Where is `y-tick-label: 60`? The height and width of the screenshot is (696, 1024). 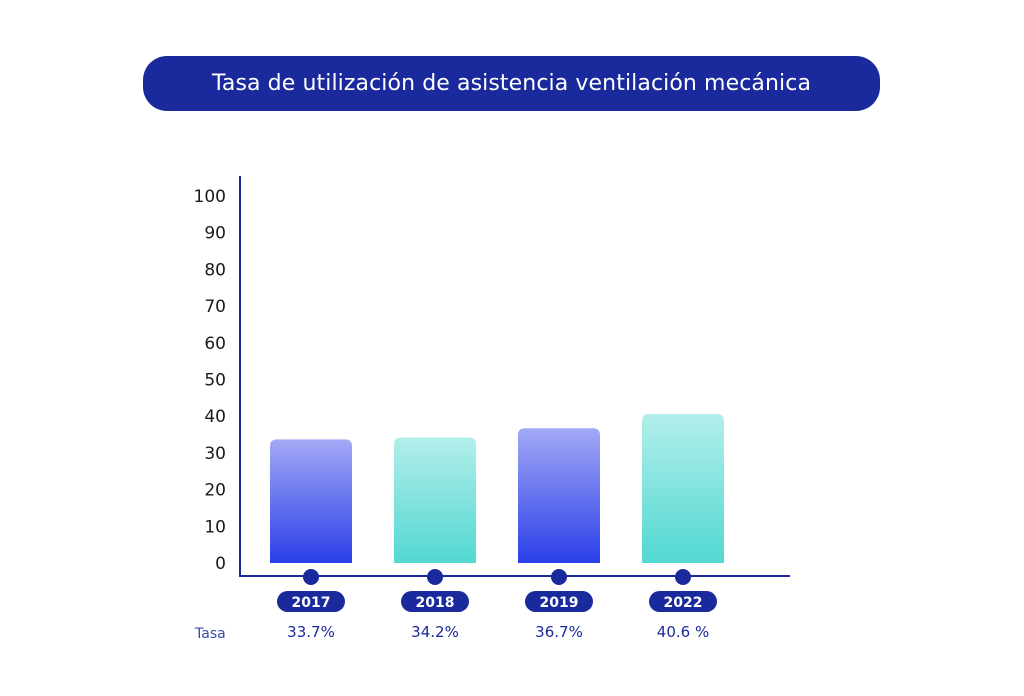
y-tick-label: 60 is located at coordinates (215, 344).